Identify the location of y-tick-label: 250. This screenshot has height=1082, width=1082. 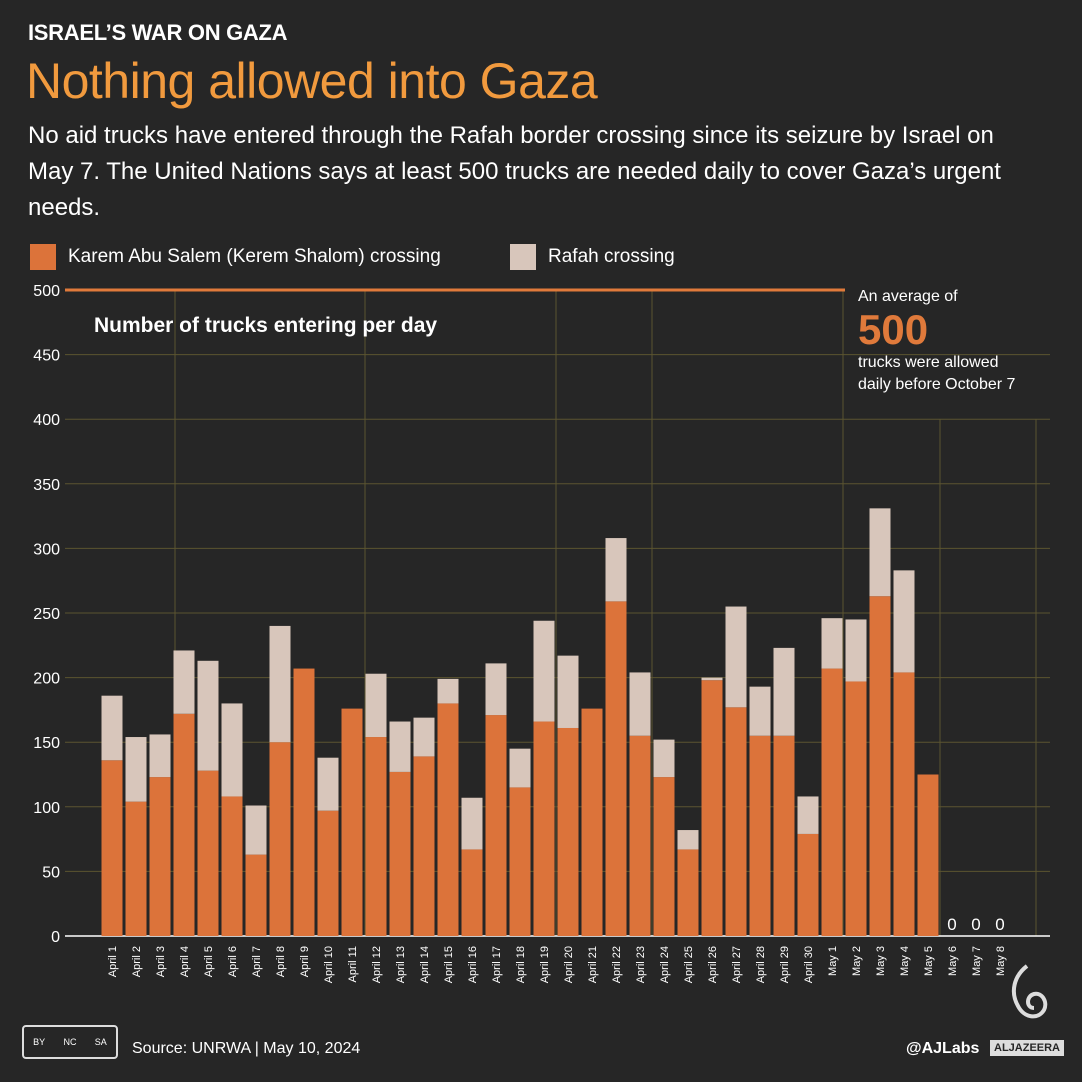
(46, 614).